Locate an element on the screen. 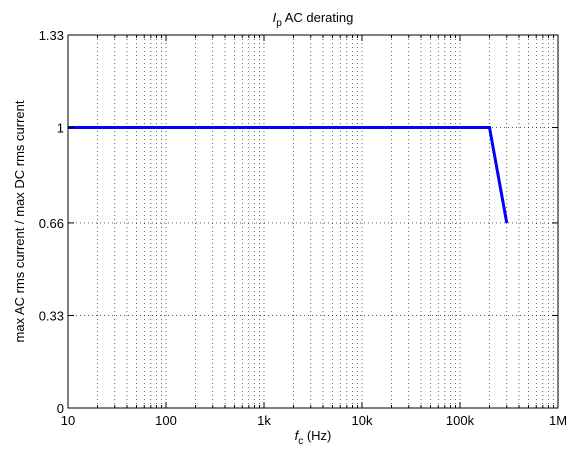  x-axis-label: fc (Hz) is located at coordinates (313, 437).